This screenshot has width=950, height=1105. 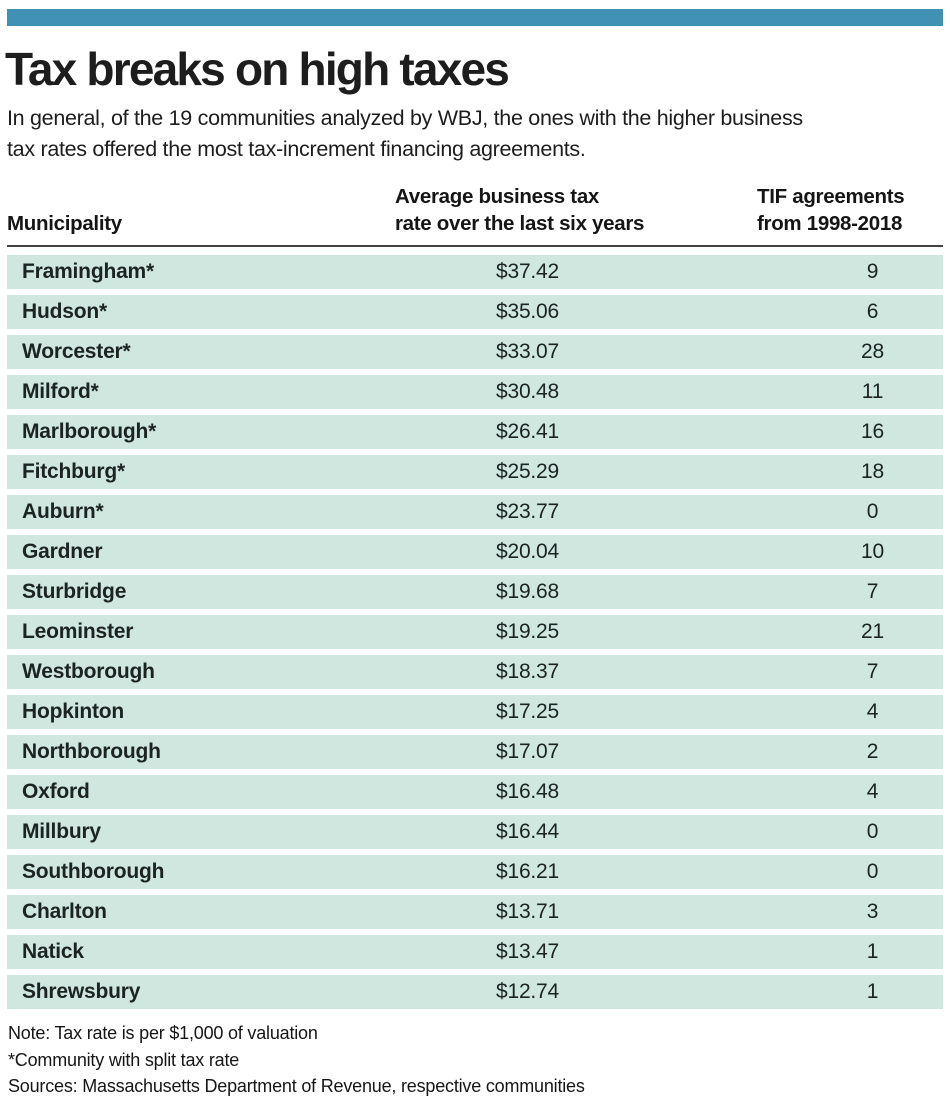 What do you see at coordinates (63, 511) in the screenshot?
I see `municipality-cell: Auburn*` at bounding box center [63, 511].